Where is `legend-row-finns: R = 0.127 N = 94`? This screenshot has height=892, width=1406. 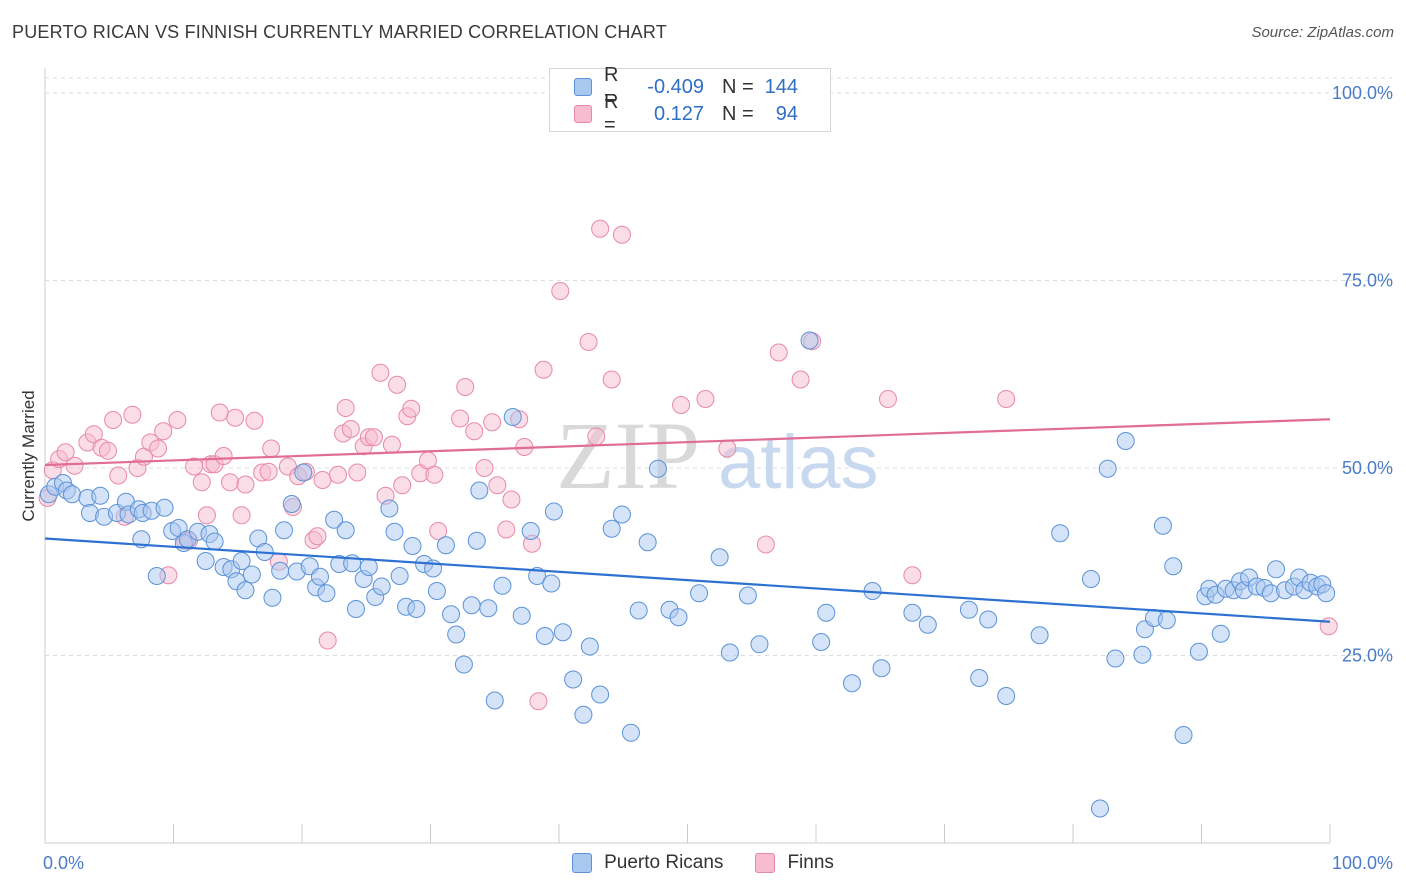 legend-row-finns: R = 0.127 N = 94 is located at coordinates (686, 113).